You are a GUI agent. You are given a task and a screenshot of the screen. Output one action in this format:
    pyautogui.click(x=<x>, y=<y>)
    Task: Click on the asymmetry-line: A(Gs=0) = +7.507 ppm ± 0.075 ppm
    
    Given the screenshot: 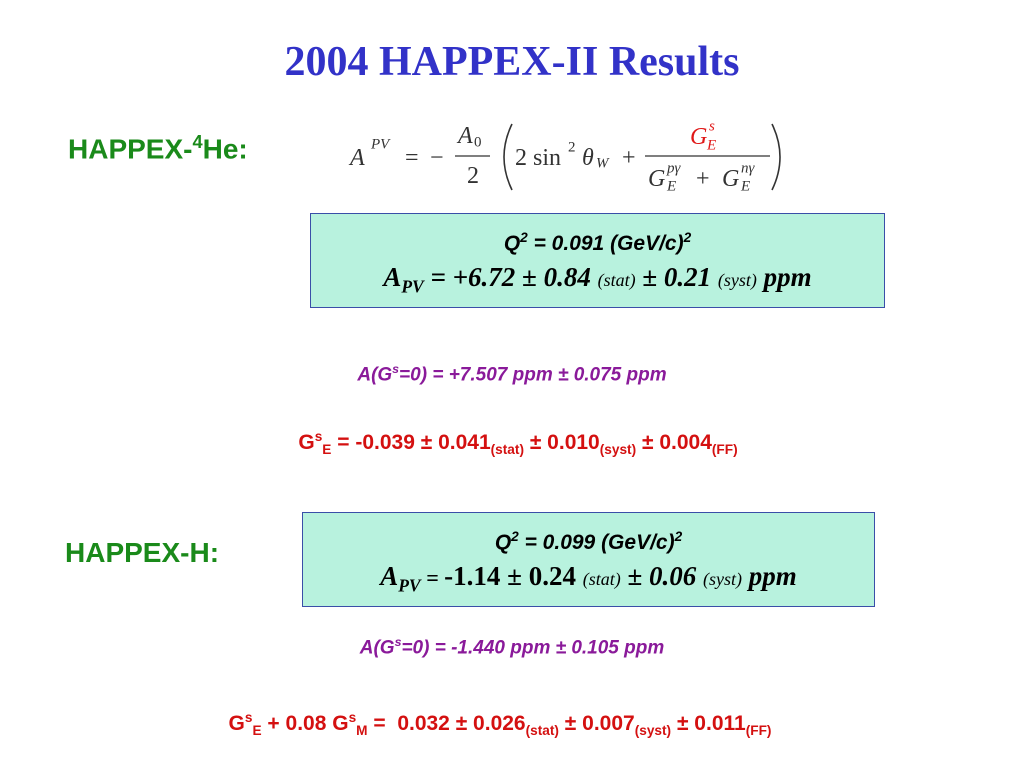 What is the action you would take?
    pyautogui.click(x=512, y=374)
    